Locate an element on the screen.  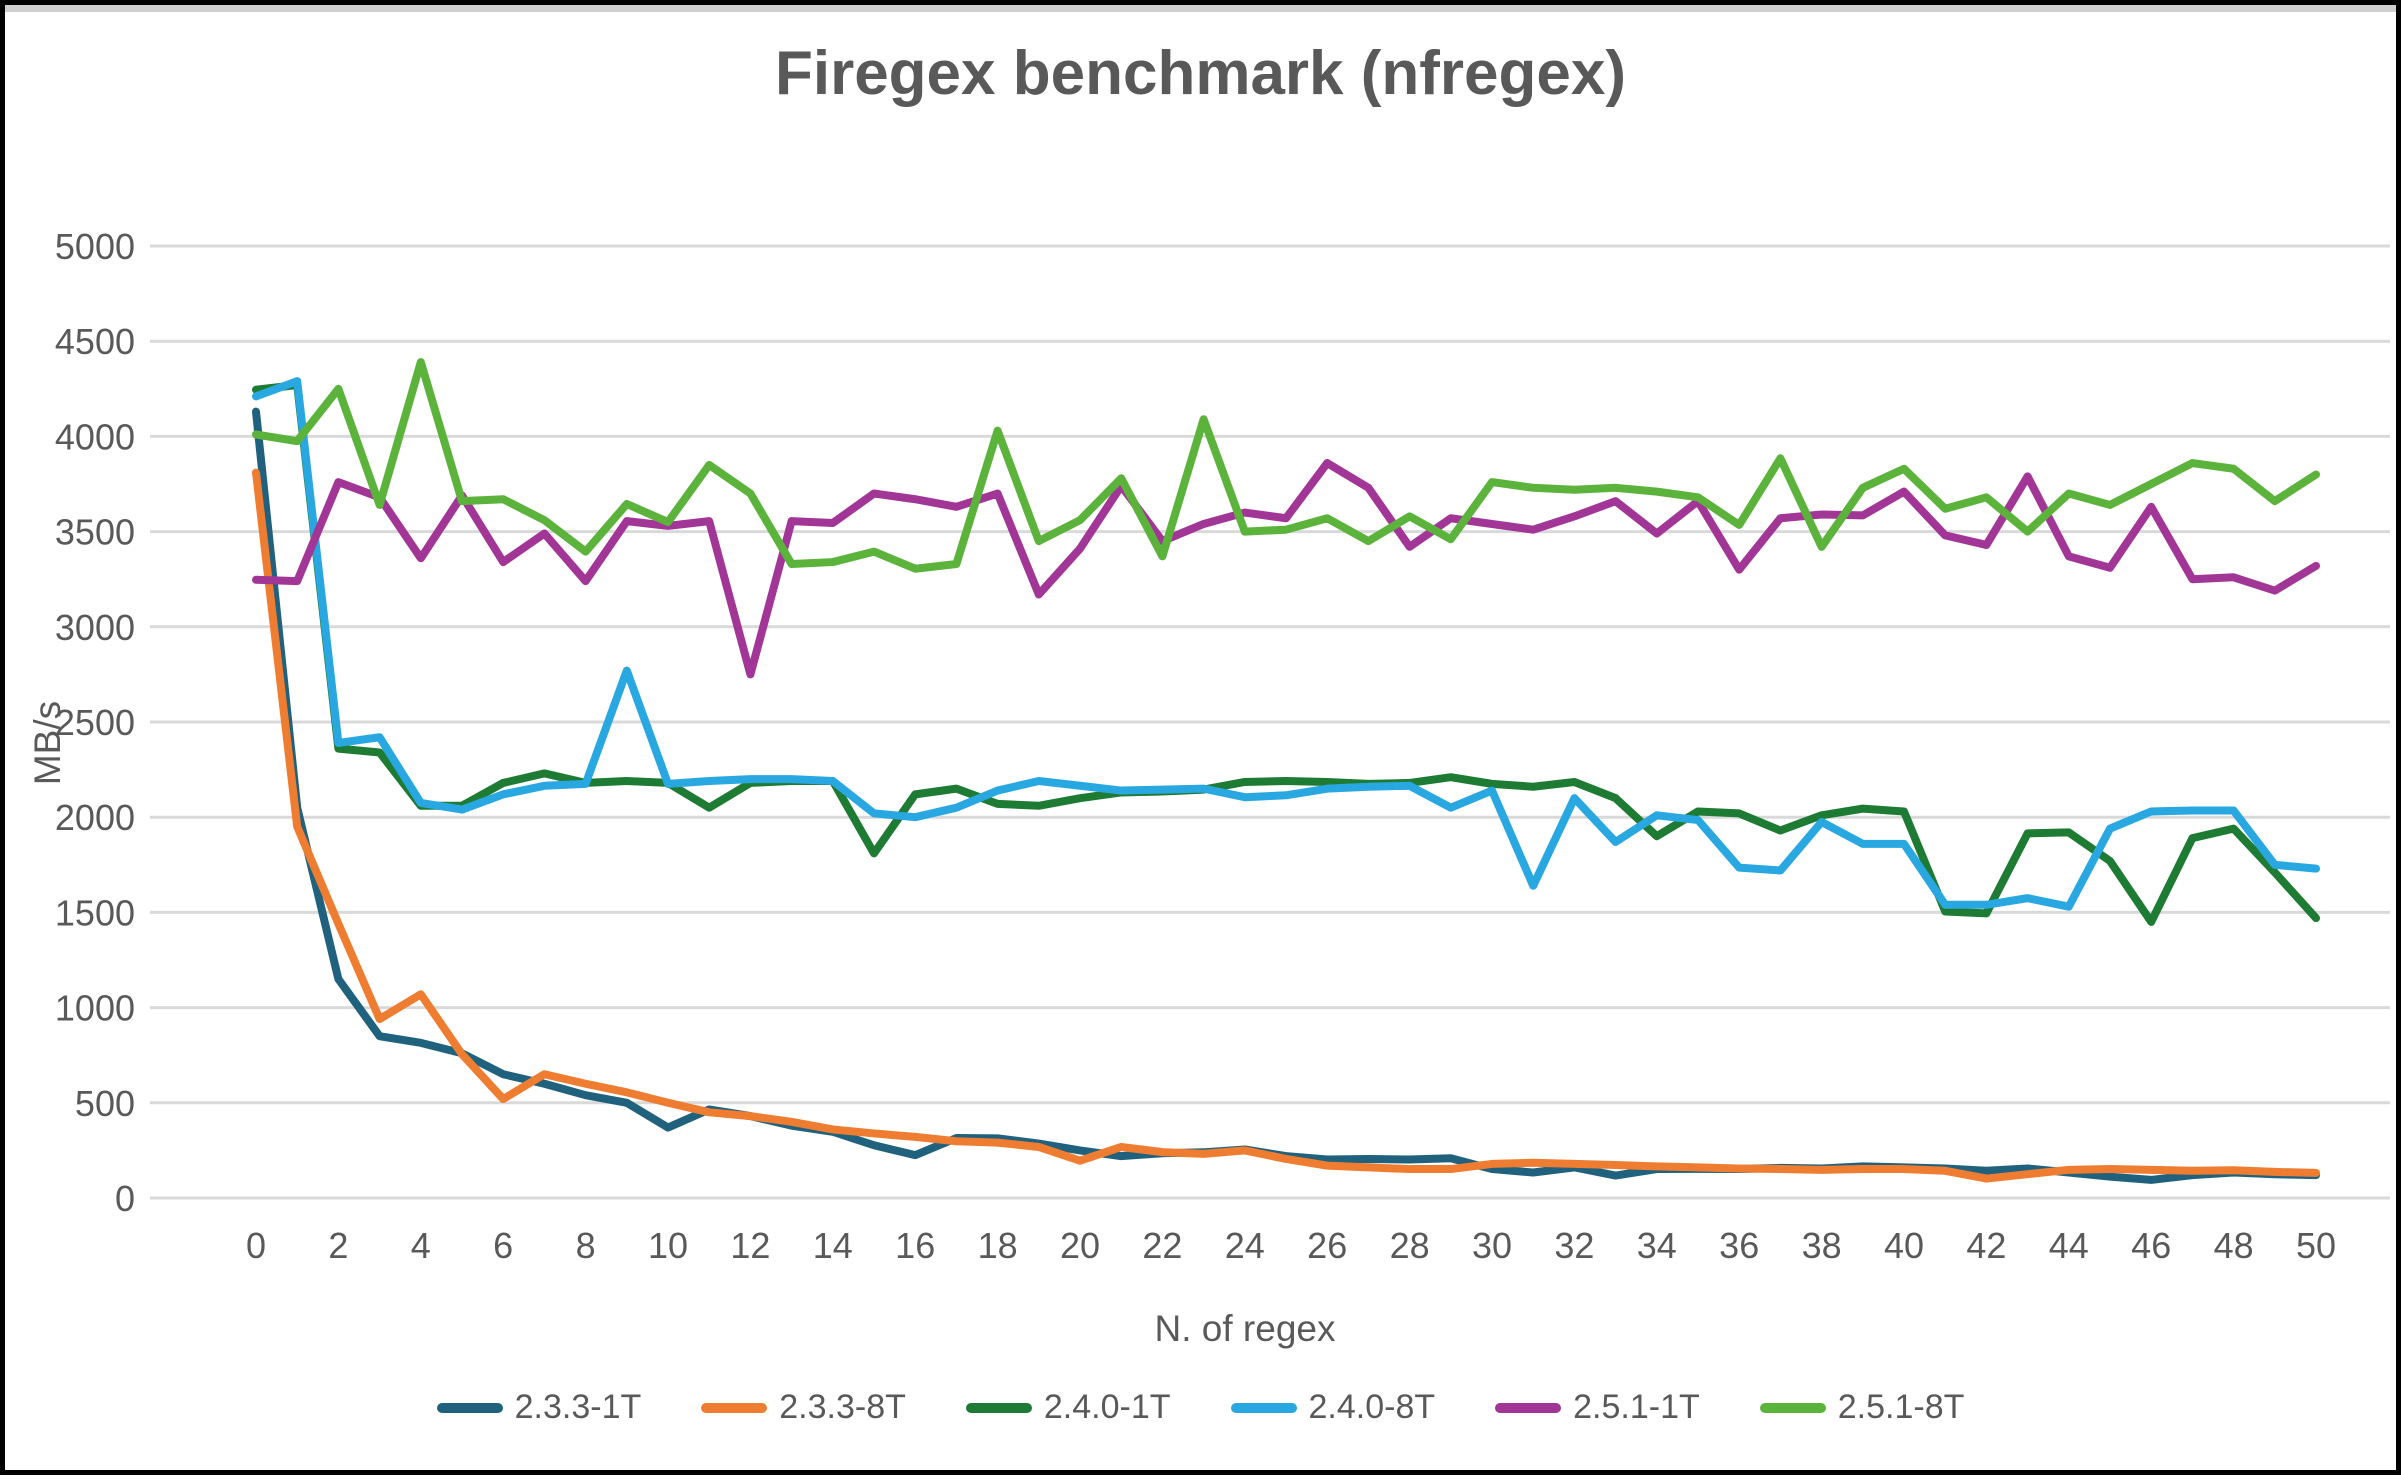
x-tick-label: 24 is located at coordinates (1245, 1245).